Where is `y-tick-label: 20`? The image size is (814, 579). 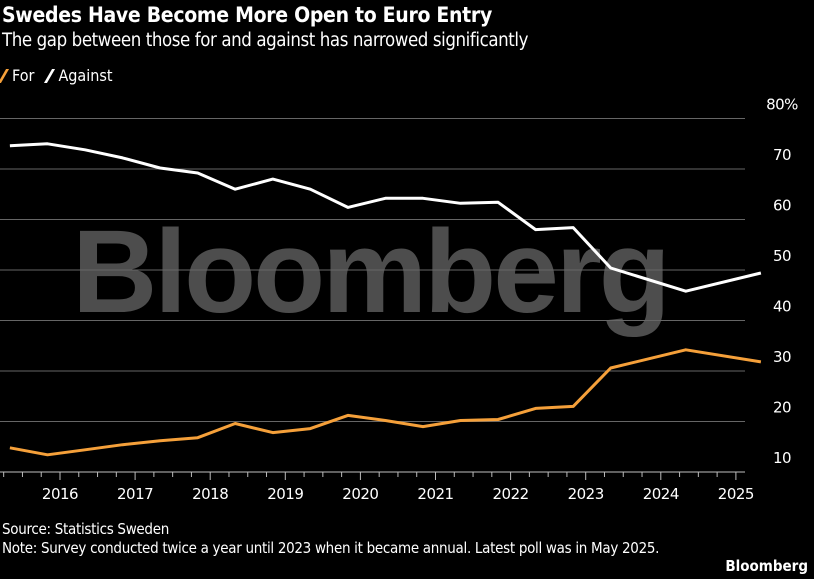 y-tick-label: 20 is located at coordinates (782, 408).